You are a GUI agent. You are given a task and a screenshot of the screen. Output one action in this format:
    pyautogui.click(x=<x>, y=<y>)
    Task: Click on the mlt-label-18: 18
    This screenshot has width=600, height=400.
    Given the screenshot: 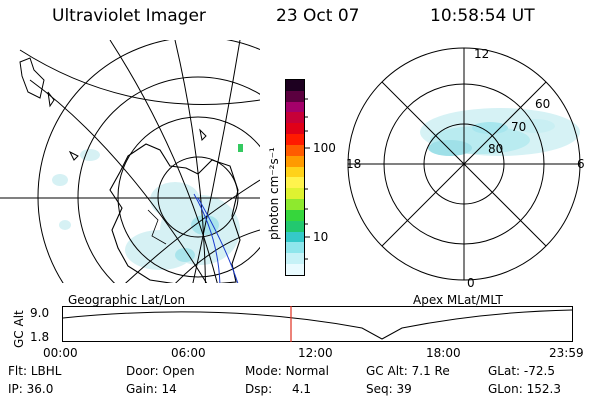 What is the action you would take?
    pyautogui.click(x=354, y=164)
    